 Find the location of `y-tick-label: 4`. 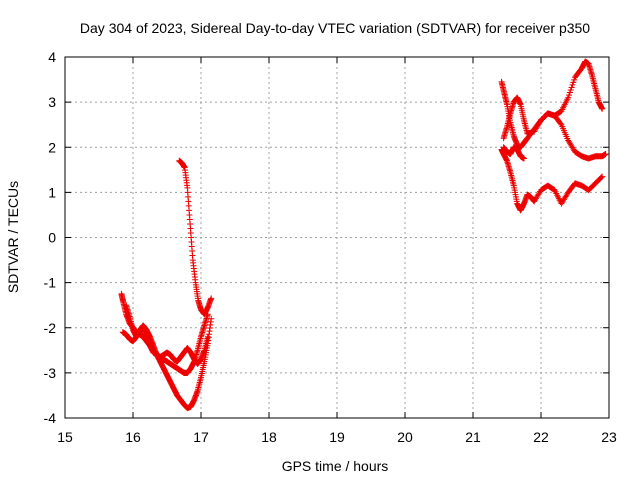

y-tick-label: 4 is located at coordinates (52, 57).